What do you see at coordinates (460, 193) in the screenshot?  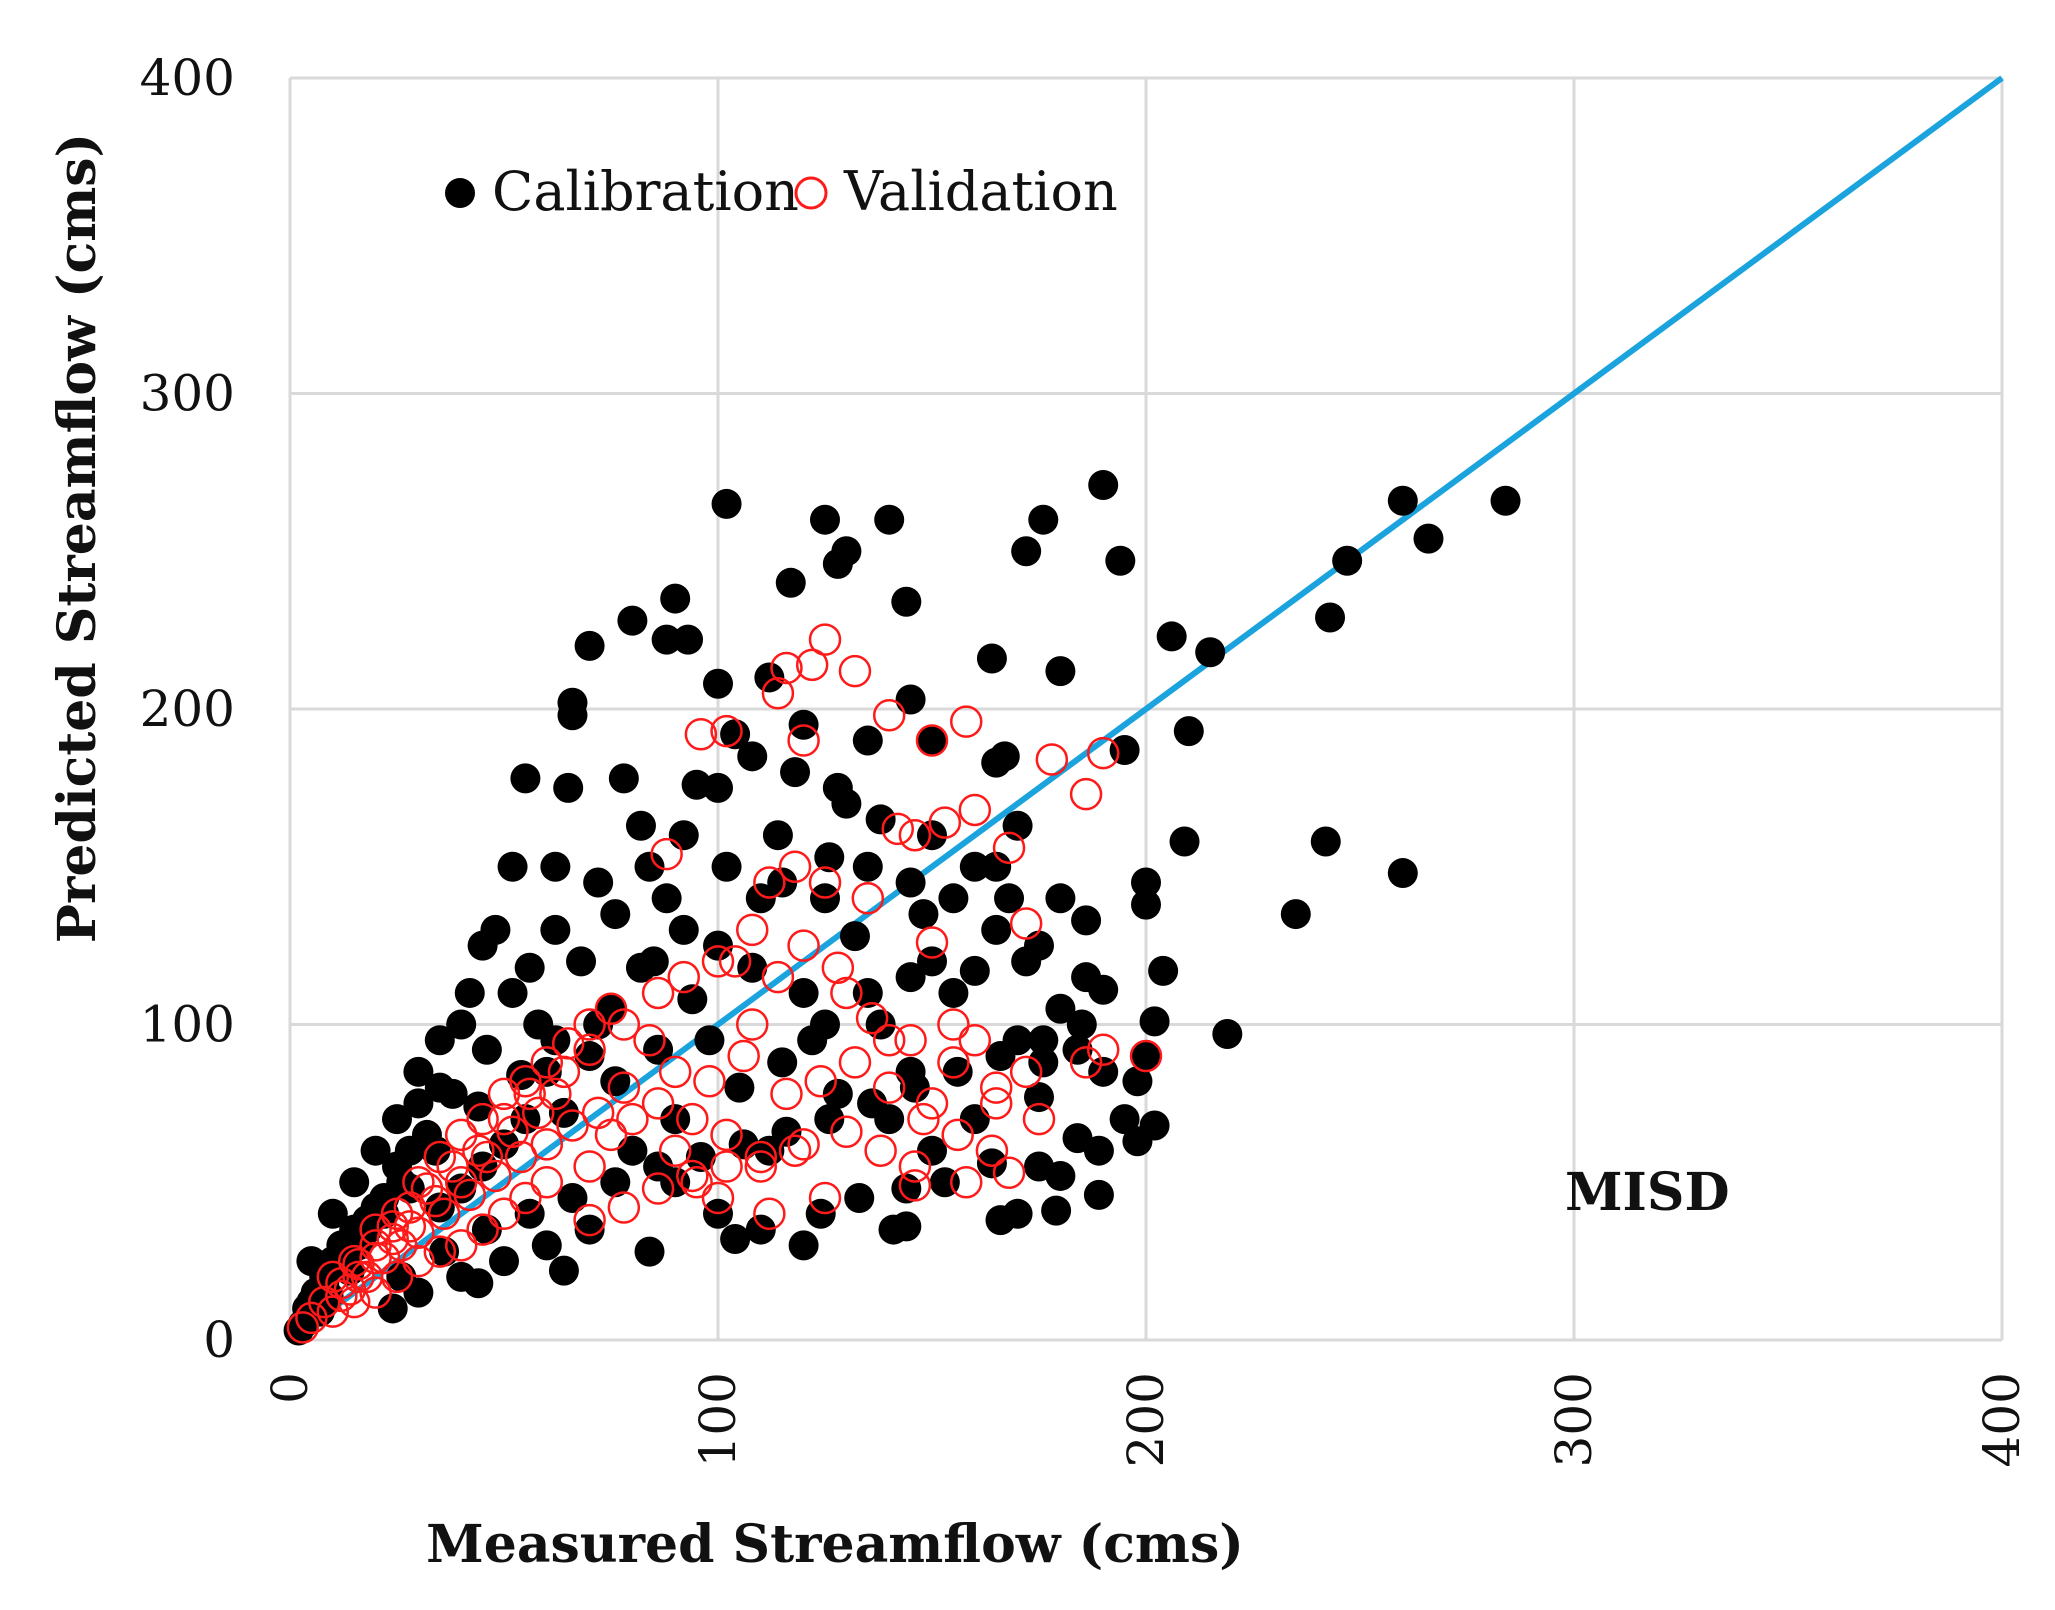 I see `legend-marker-calibration` at bounding box center [460, 193].